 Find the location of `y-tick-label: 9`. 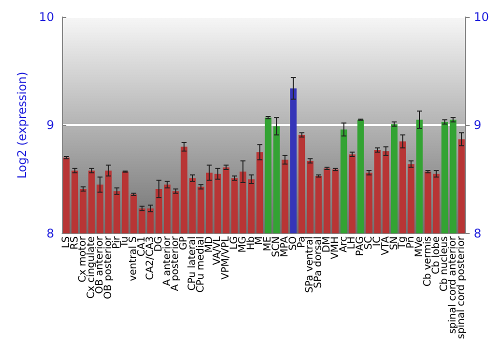

y-tick-label: 9 is located at coordinates (50, 125).